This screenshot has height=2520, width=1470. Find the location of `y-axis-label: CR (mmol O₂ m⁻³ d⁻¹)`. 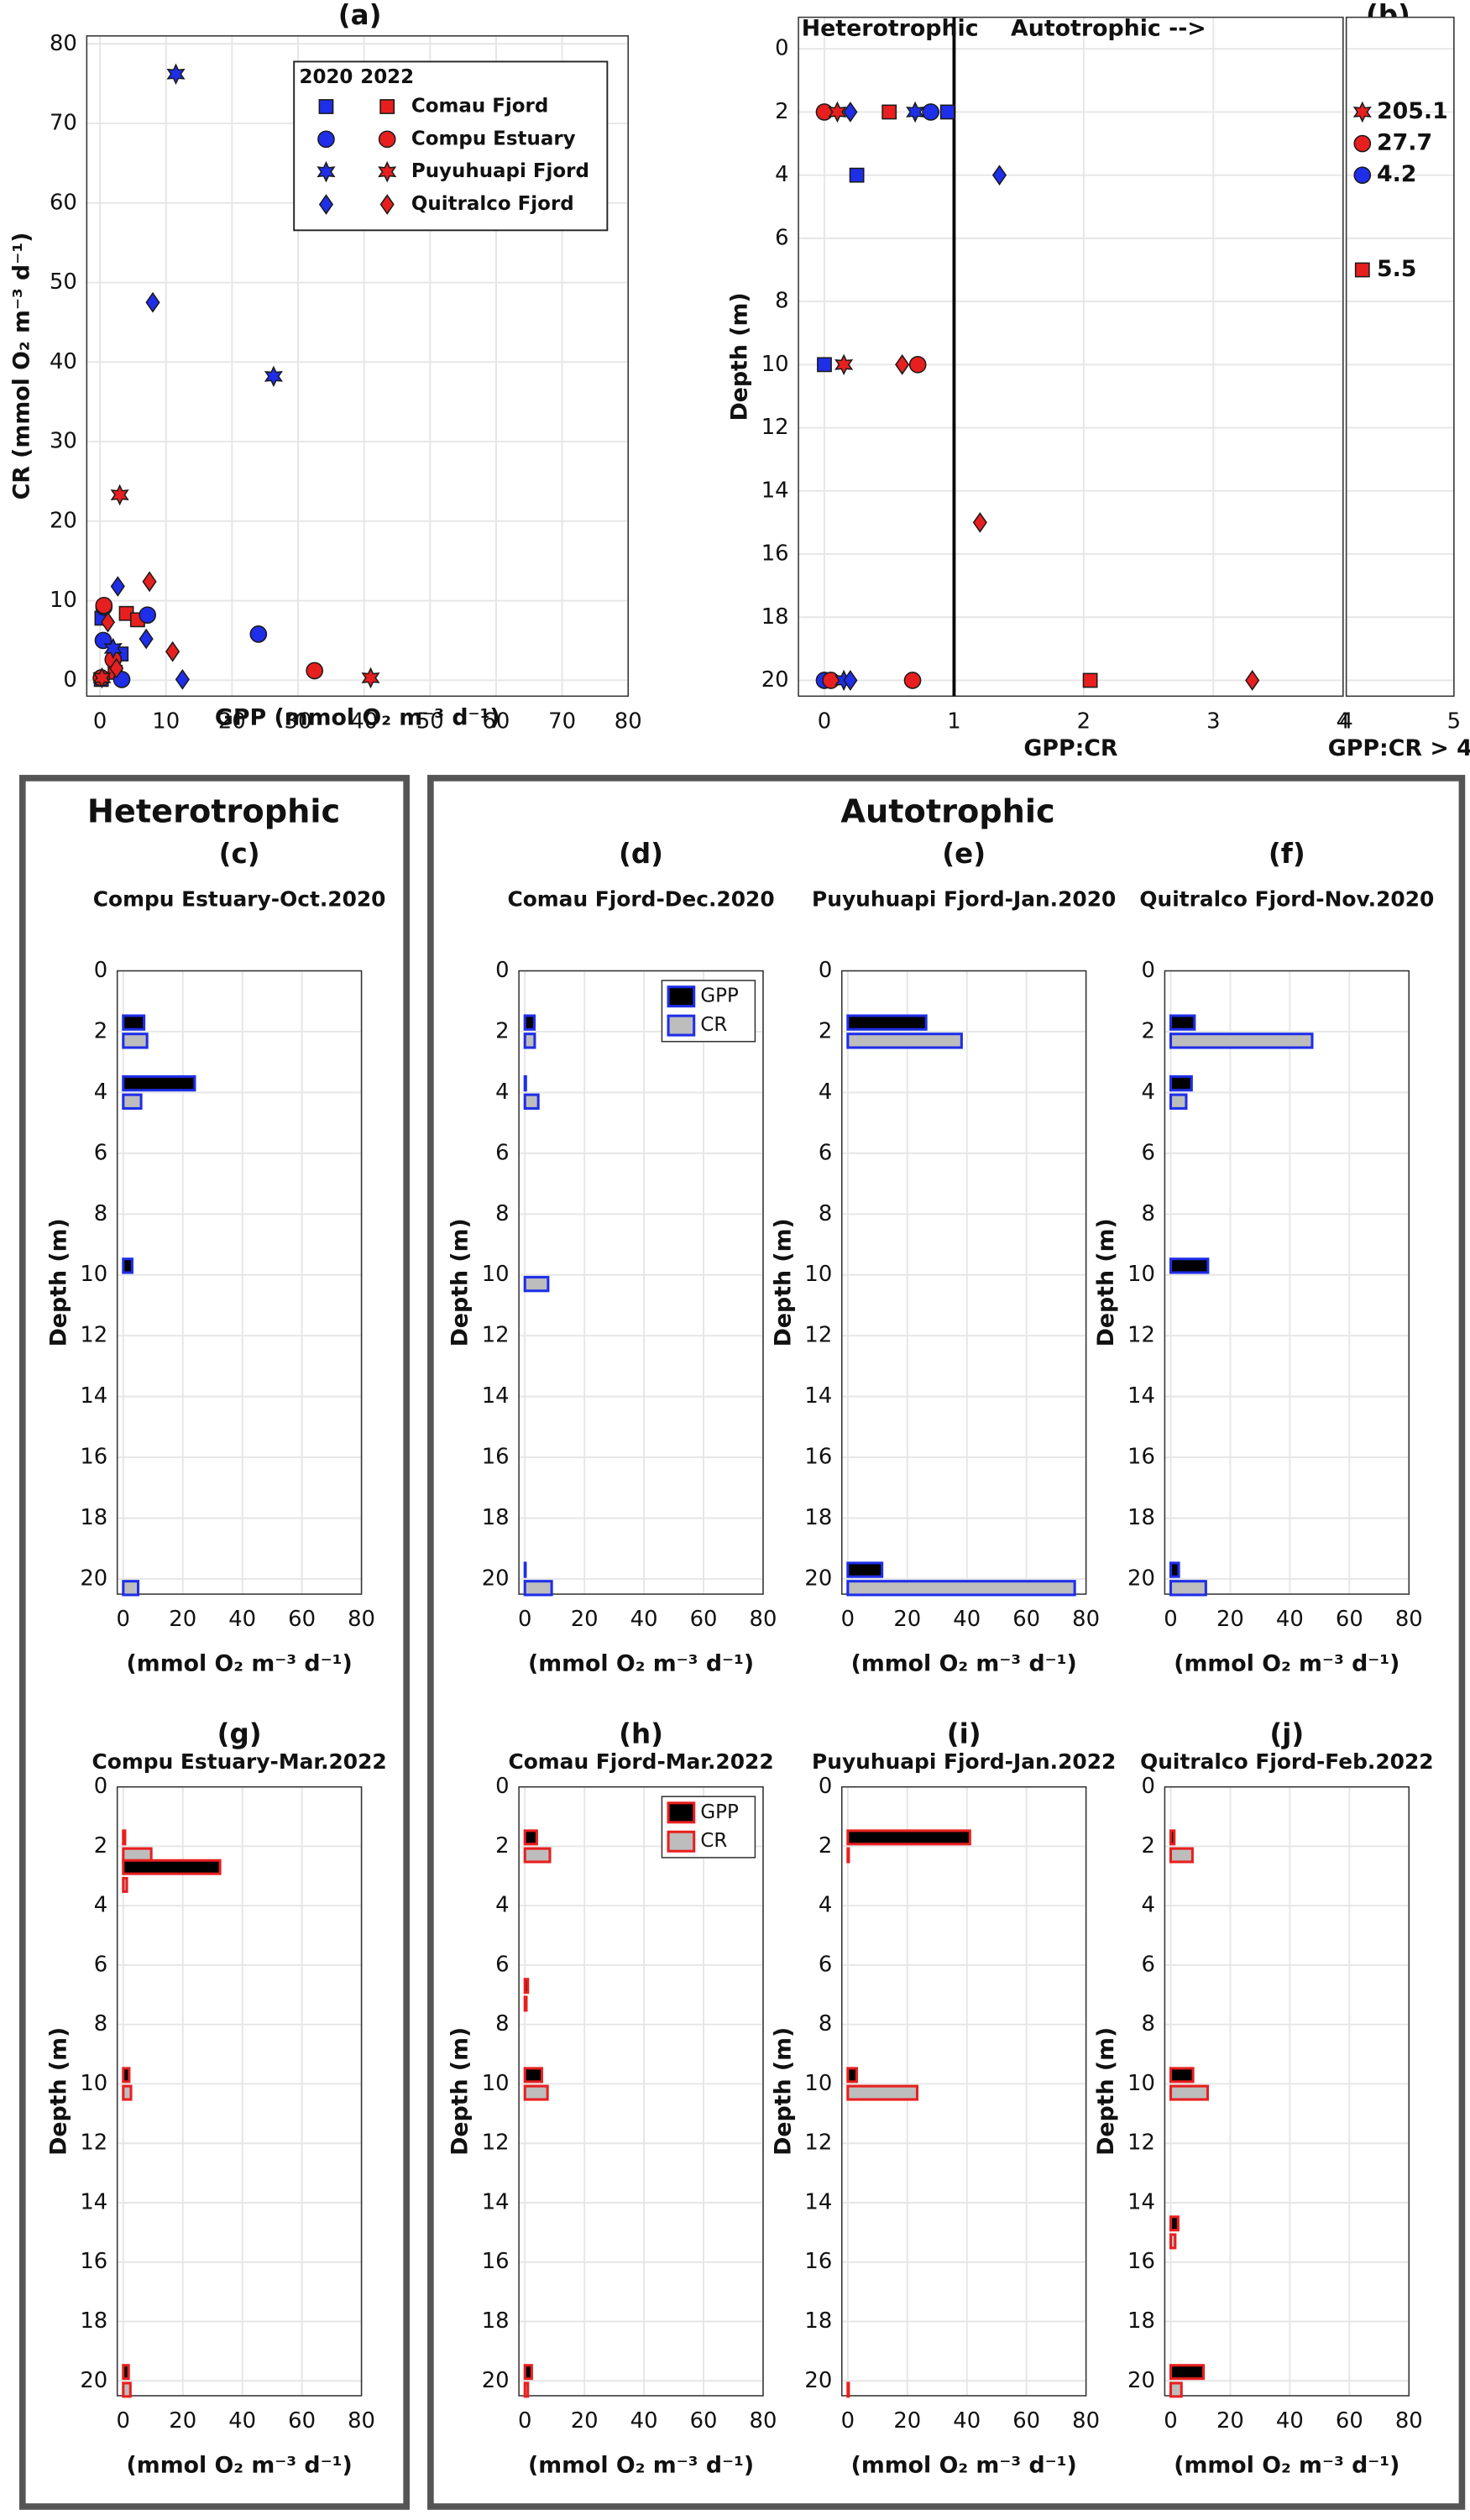

y-axis-label: CR (mmol O₂ m⁻³ d⁻¹) is located at coordinates (21, 366).